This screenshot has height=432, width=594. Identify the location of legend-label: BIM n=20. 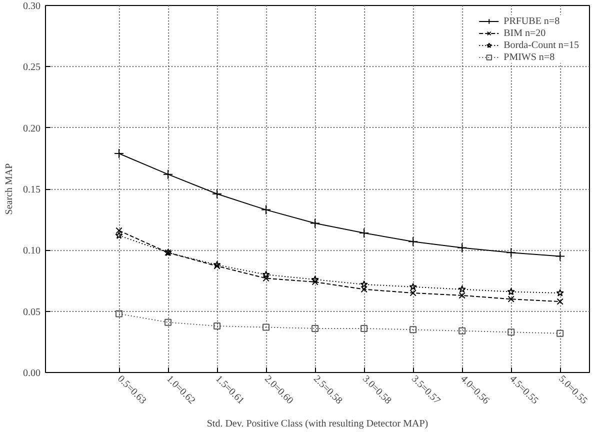
(525, 33).